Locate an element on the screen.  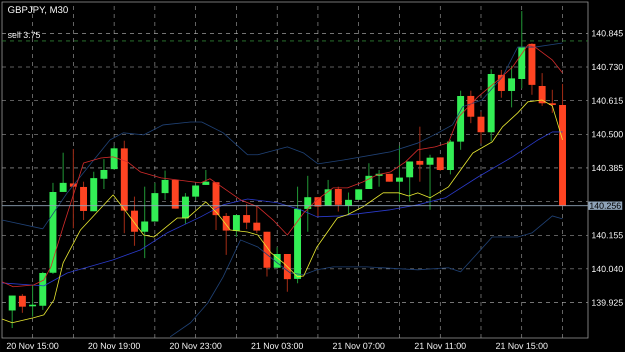
x-tick-label: 21 Nov 03:00 is located at coordinates (277, 345).